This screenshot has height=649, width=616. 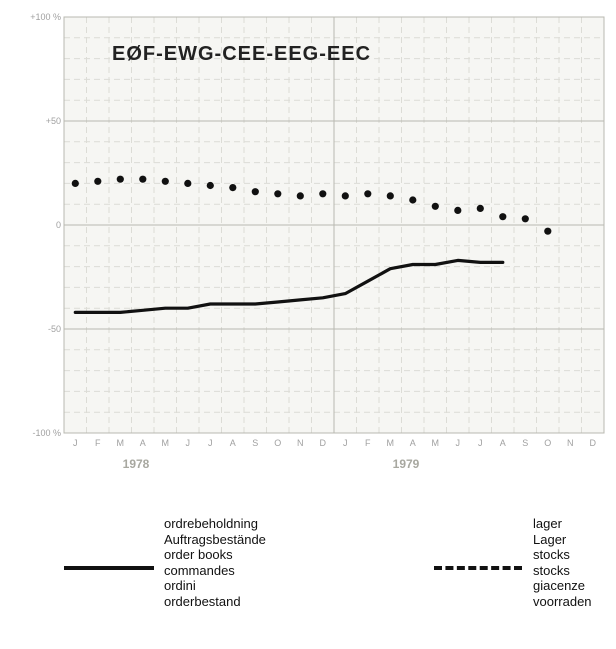 I want to click on y-tick-label: -50, so click(x=54, y=329).